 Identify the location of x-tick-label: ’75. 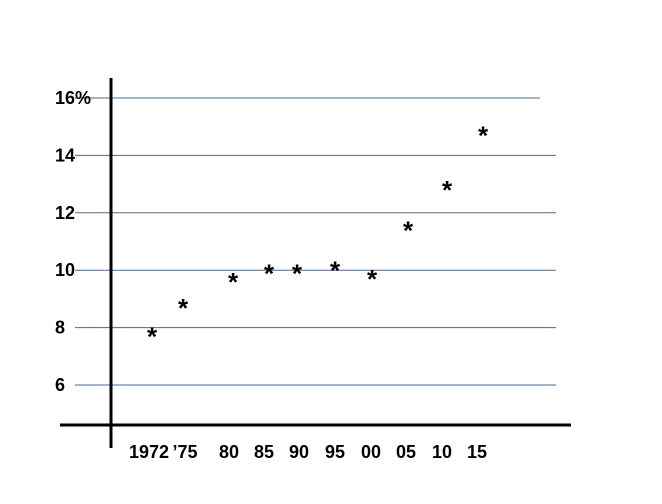
(184, 452).